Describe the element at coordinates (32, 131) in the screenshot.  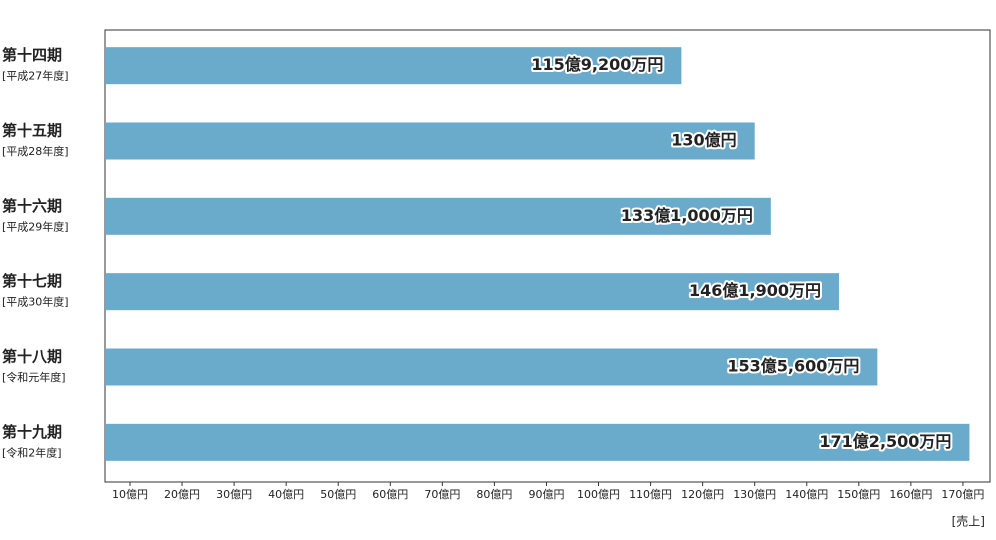
I see `category-label: 第十五期` at that location.